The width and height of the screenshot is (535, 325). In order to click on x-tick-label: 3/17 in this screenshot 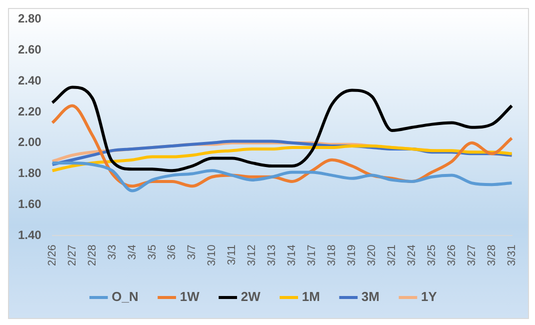, I will do `click(312, 255)`.